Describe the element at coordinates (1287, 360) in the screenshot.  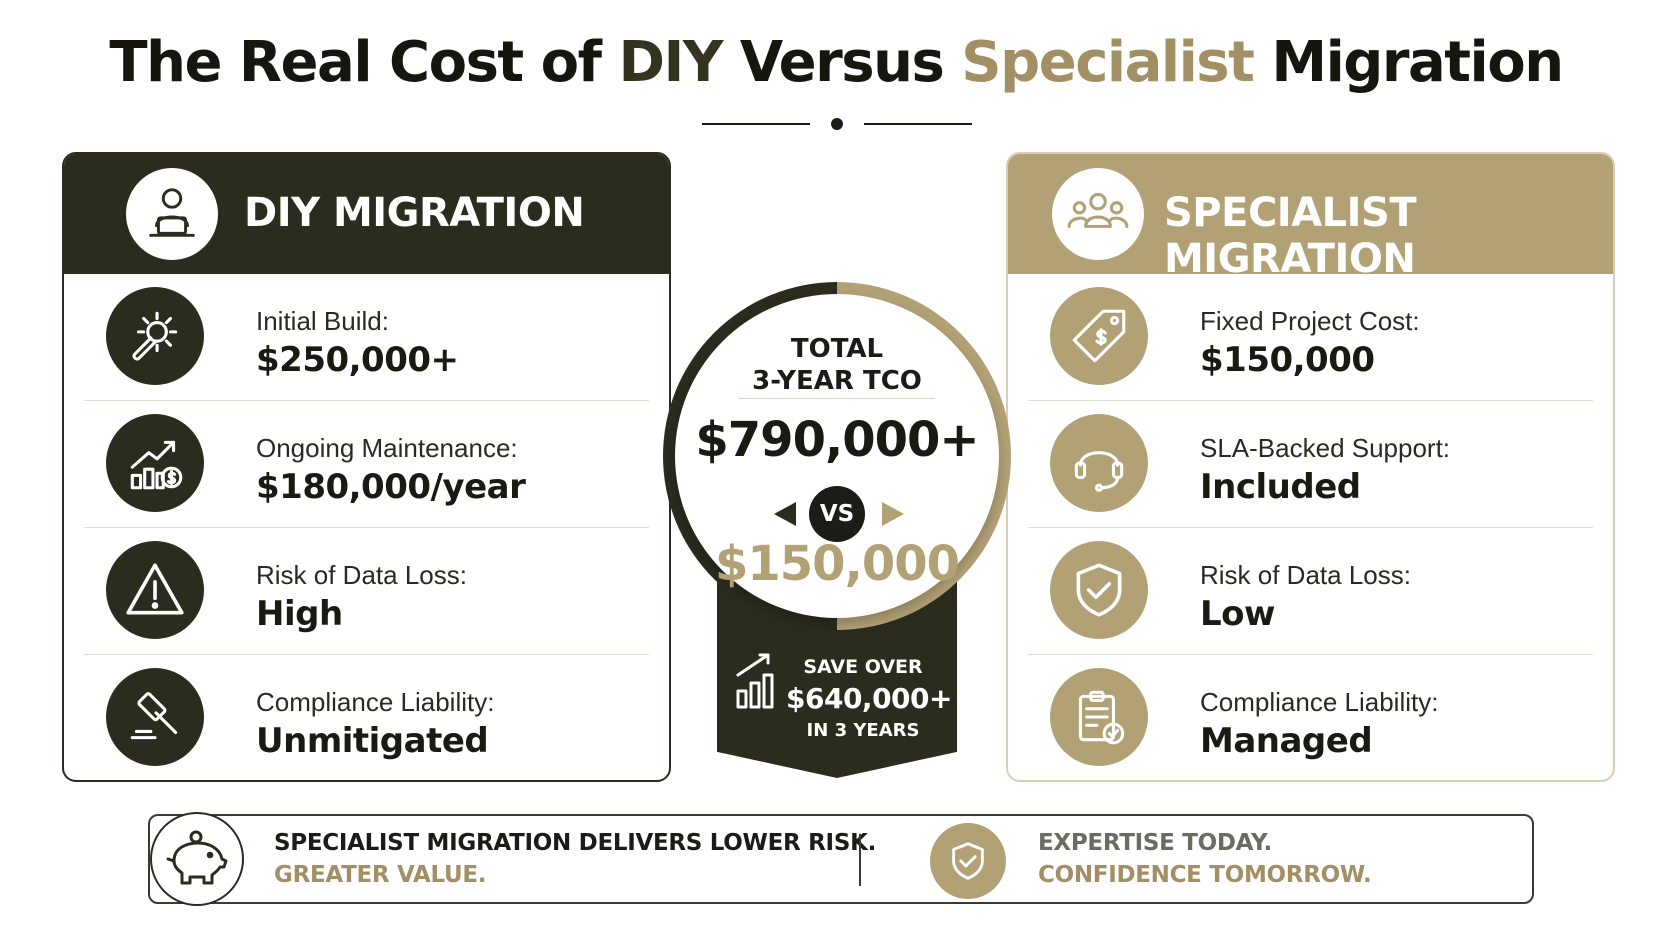
I see `specialist-row-value: $150,000` at that location.